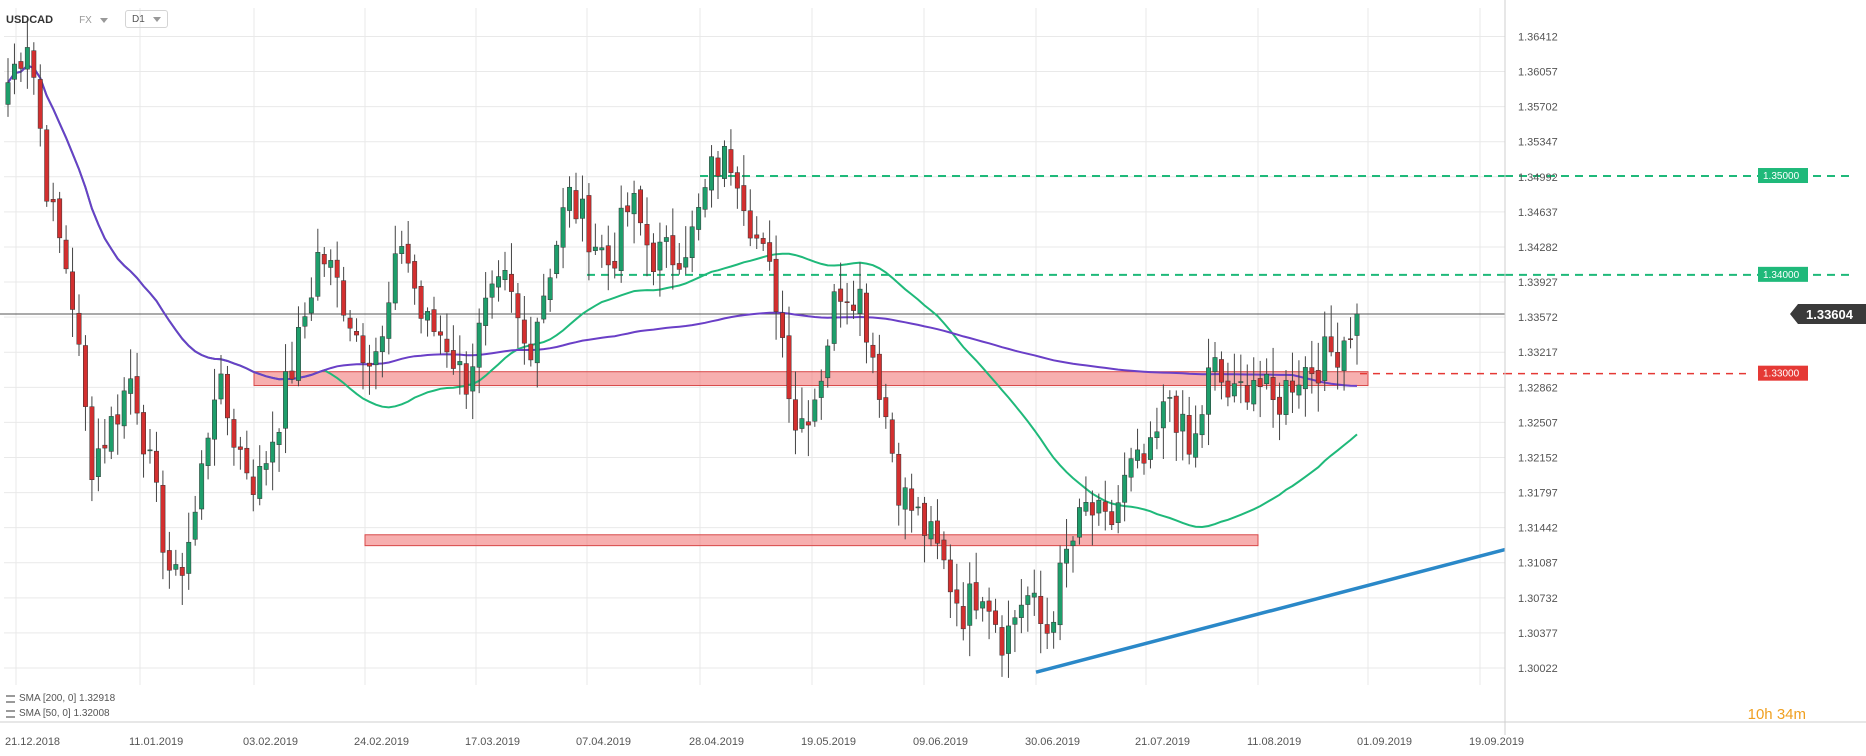 The image size is (1866, 756). I want to click on x-tick-label: 21.07.2019, so click(1162, 742).